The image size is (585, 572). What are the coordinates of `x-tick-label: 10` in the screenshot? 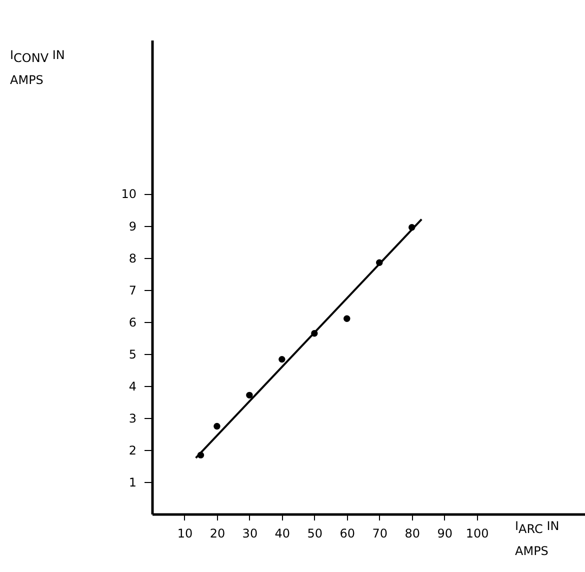 It's located at (185, 533).